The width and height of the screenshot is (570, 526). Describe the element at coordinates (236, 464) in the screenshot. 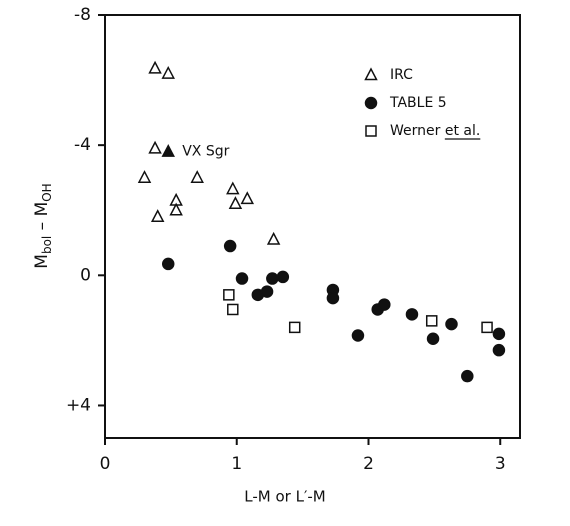

I see `x-tick-label: 1` at that location.